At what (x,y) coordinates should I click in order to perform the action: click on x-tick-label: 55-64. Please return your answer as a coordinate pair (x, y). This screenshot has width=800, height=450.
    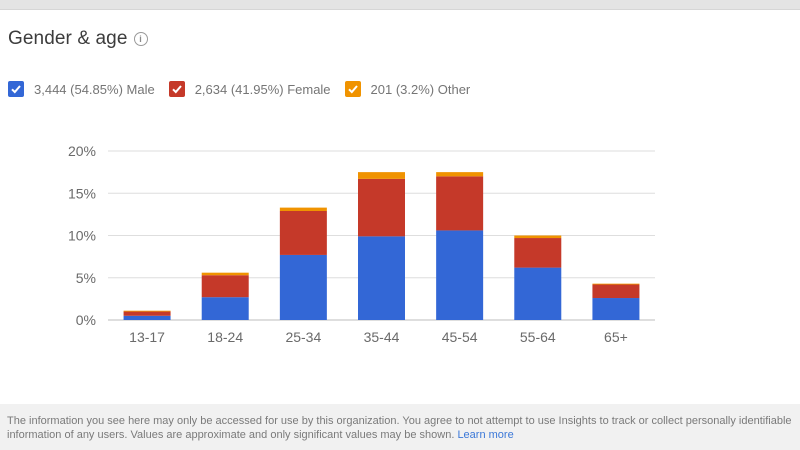
    Looking at the image, I should click on (538, 337).